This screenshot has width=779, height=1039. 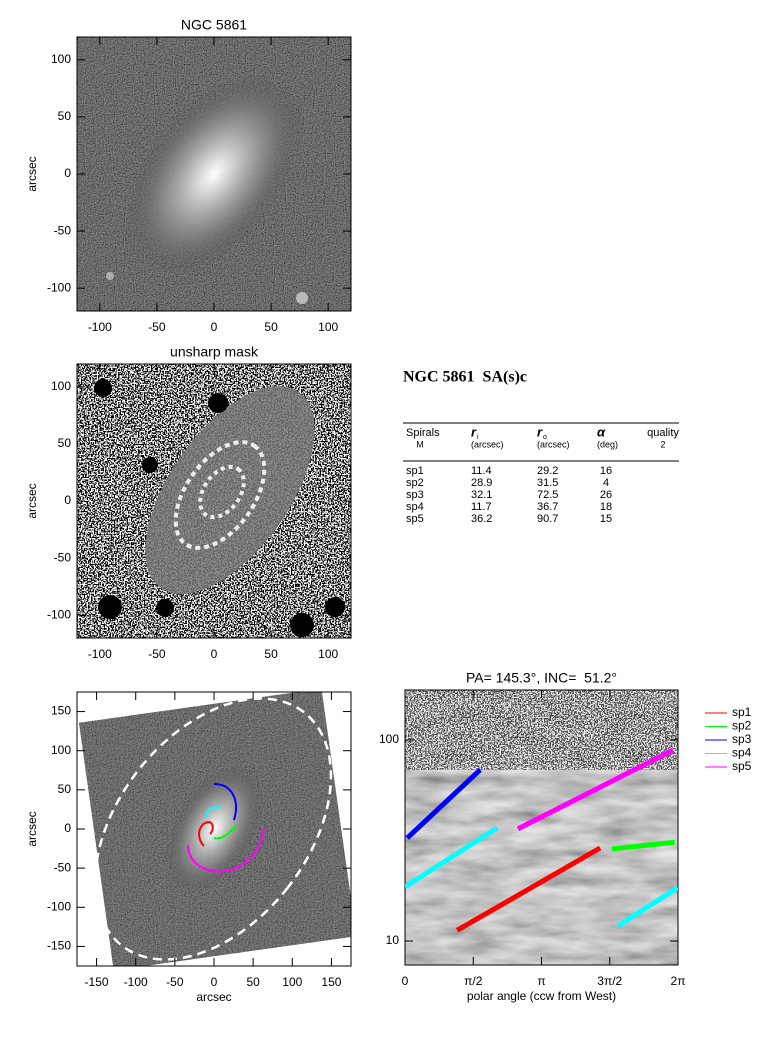 What do you see at coordinates (420, 444) in the screenshot?
I see `column-sub: M` at bounding box center [420, 444].